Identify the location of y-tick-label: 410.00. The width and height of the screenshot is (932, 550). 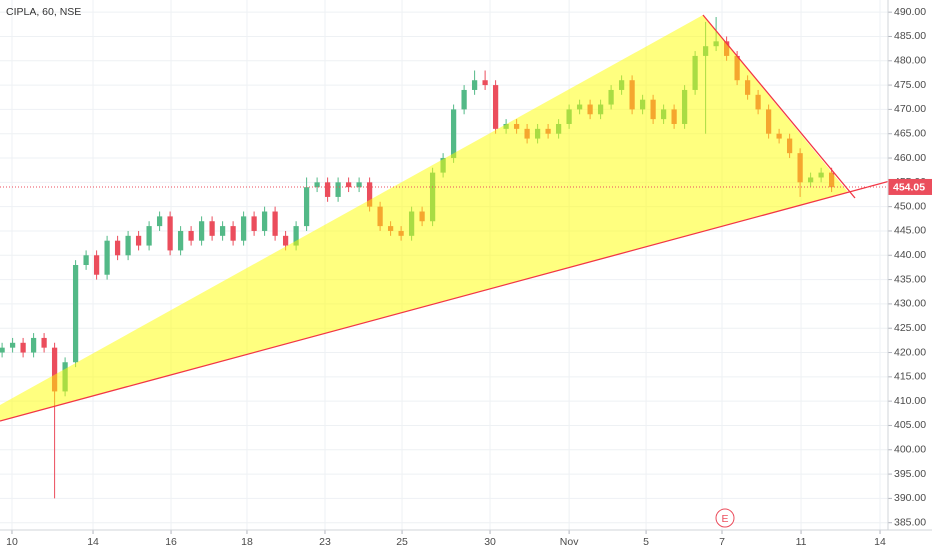
(910, 401).